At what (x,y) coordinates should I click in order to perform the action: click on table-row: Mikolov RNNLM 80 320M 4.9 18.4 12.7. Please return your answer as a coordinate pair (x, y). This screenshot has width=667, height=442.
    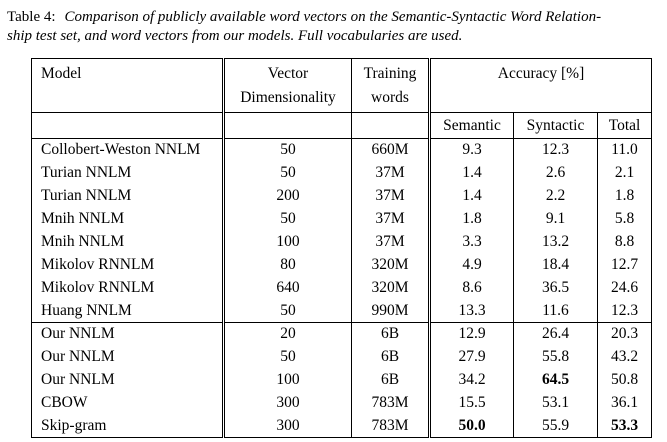
    Looking at the image, I should click on (342, 265).